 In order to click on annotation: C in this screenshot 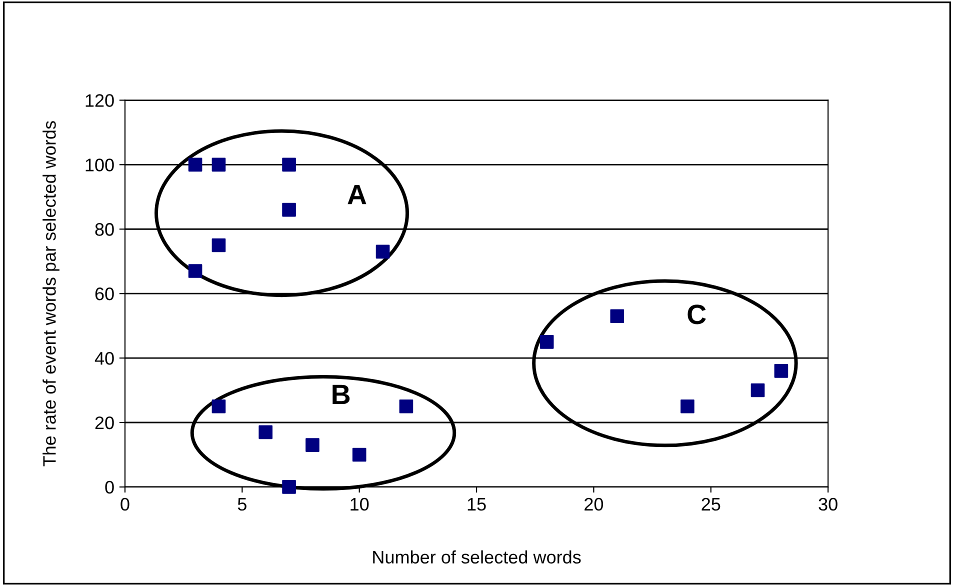, I will do `click(697, 314)`.